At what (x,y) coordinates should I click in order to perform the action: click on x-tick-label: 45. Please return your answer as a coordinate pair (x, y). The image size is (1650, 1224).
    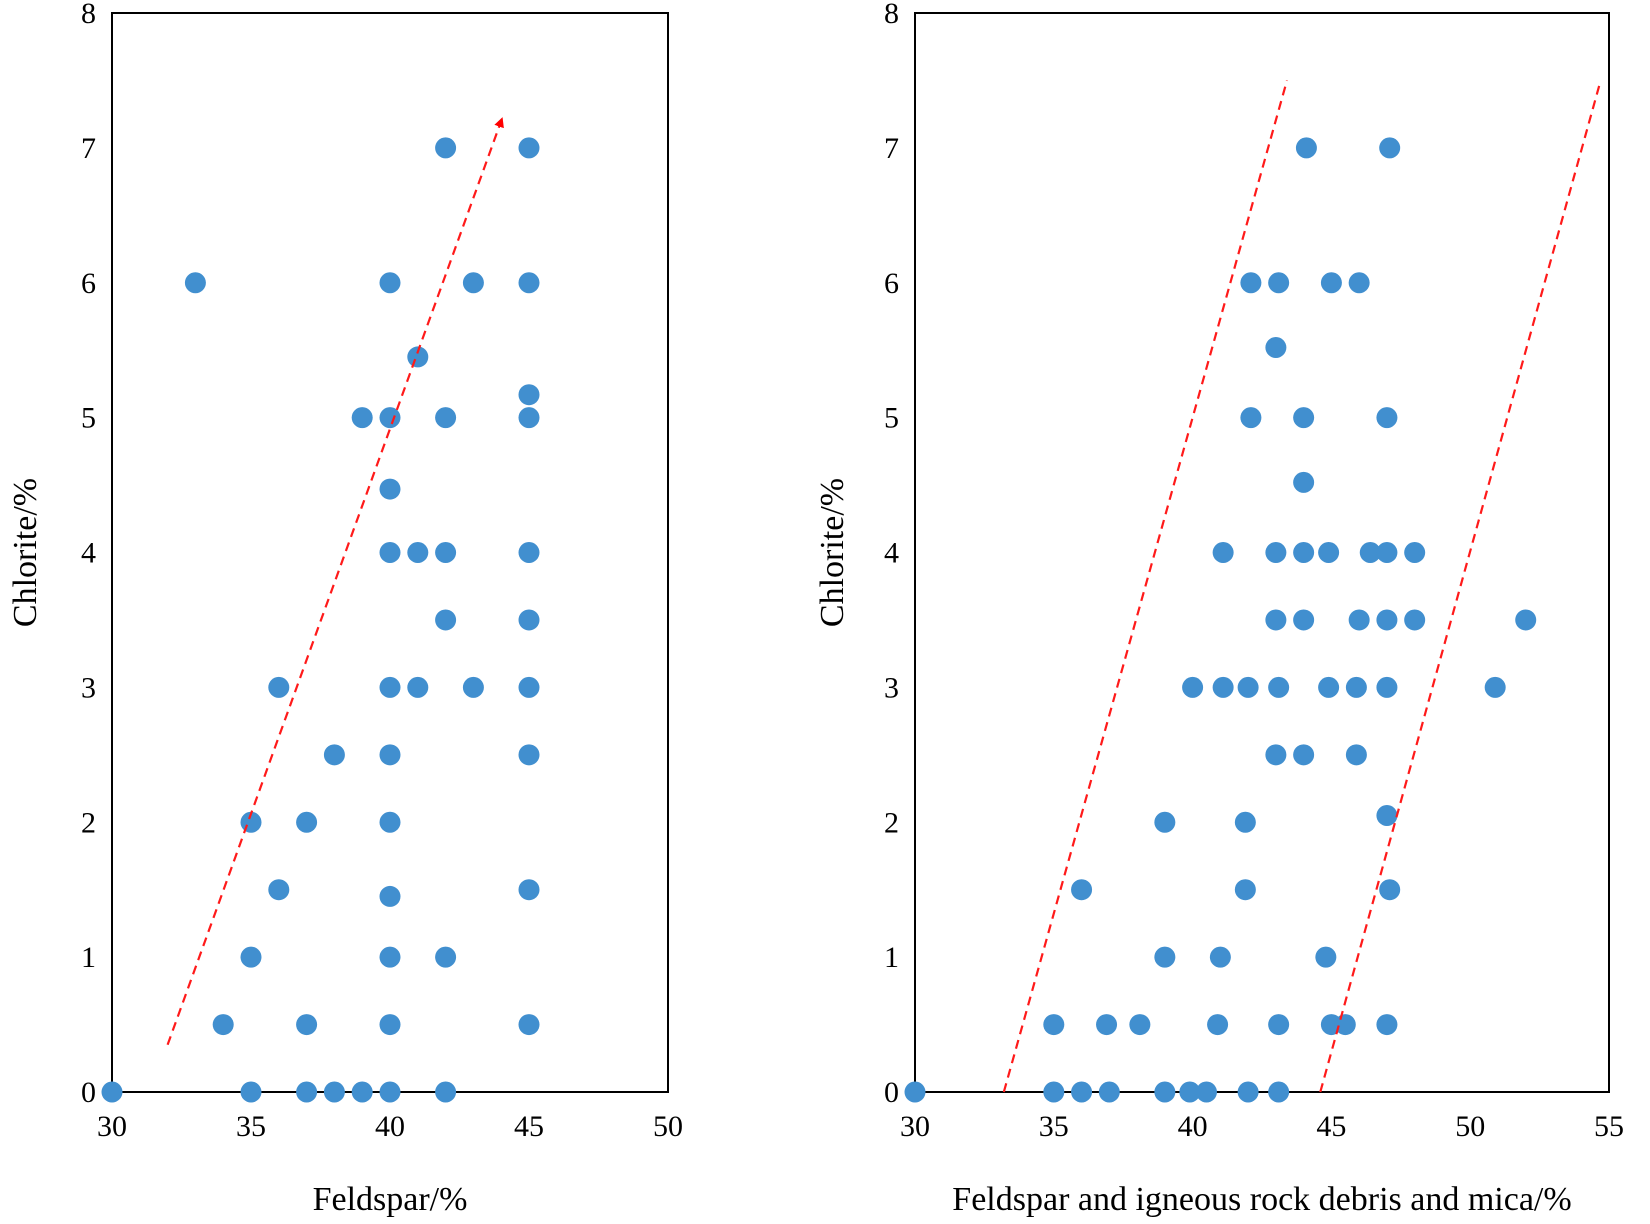
    Looking at the image, I should click on (1331, 1126).